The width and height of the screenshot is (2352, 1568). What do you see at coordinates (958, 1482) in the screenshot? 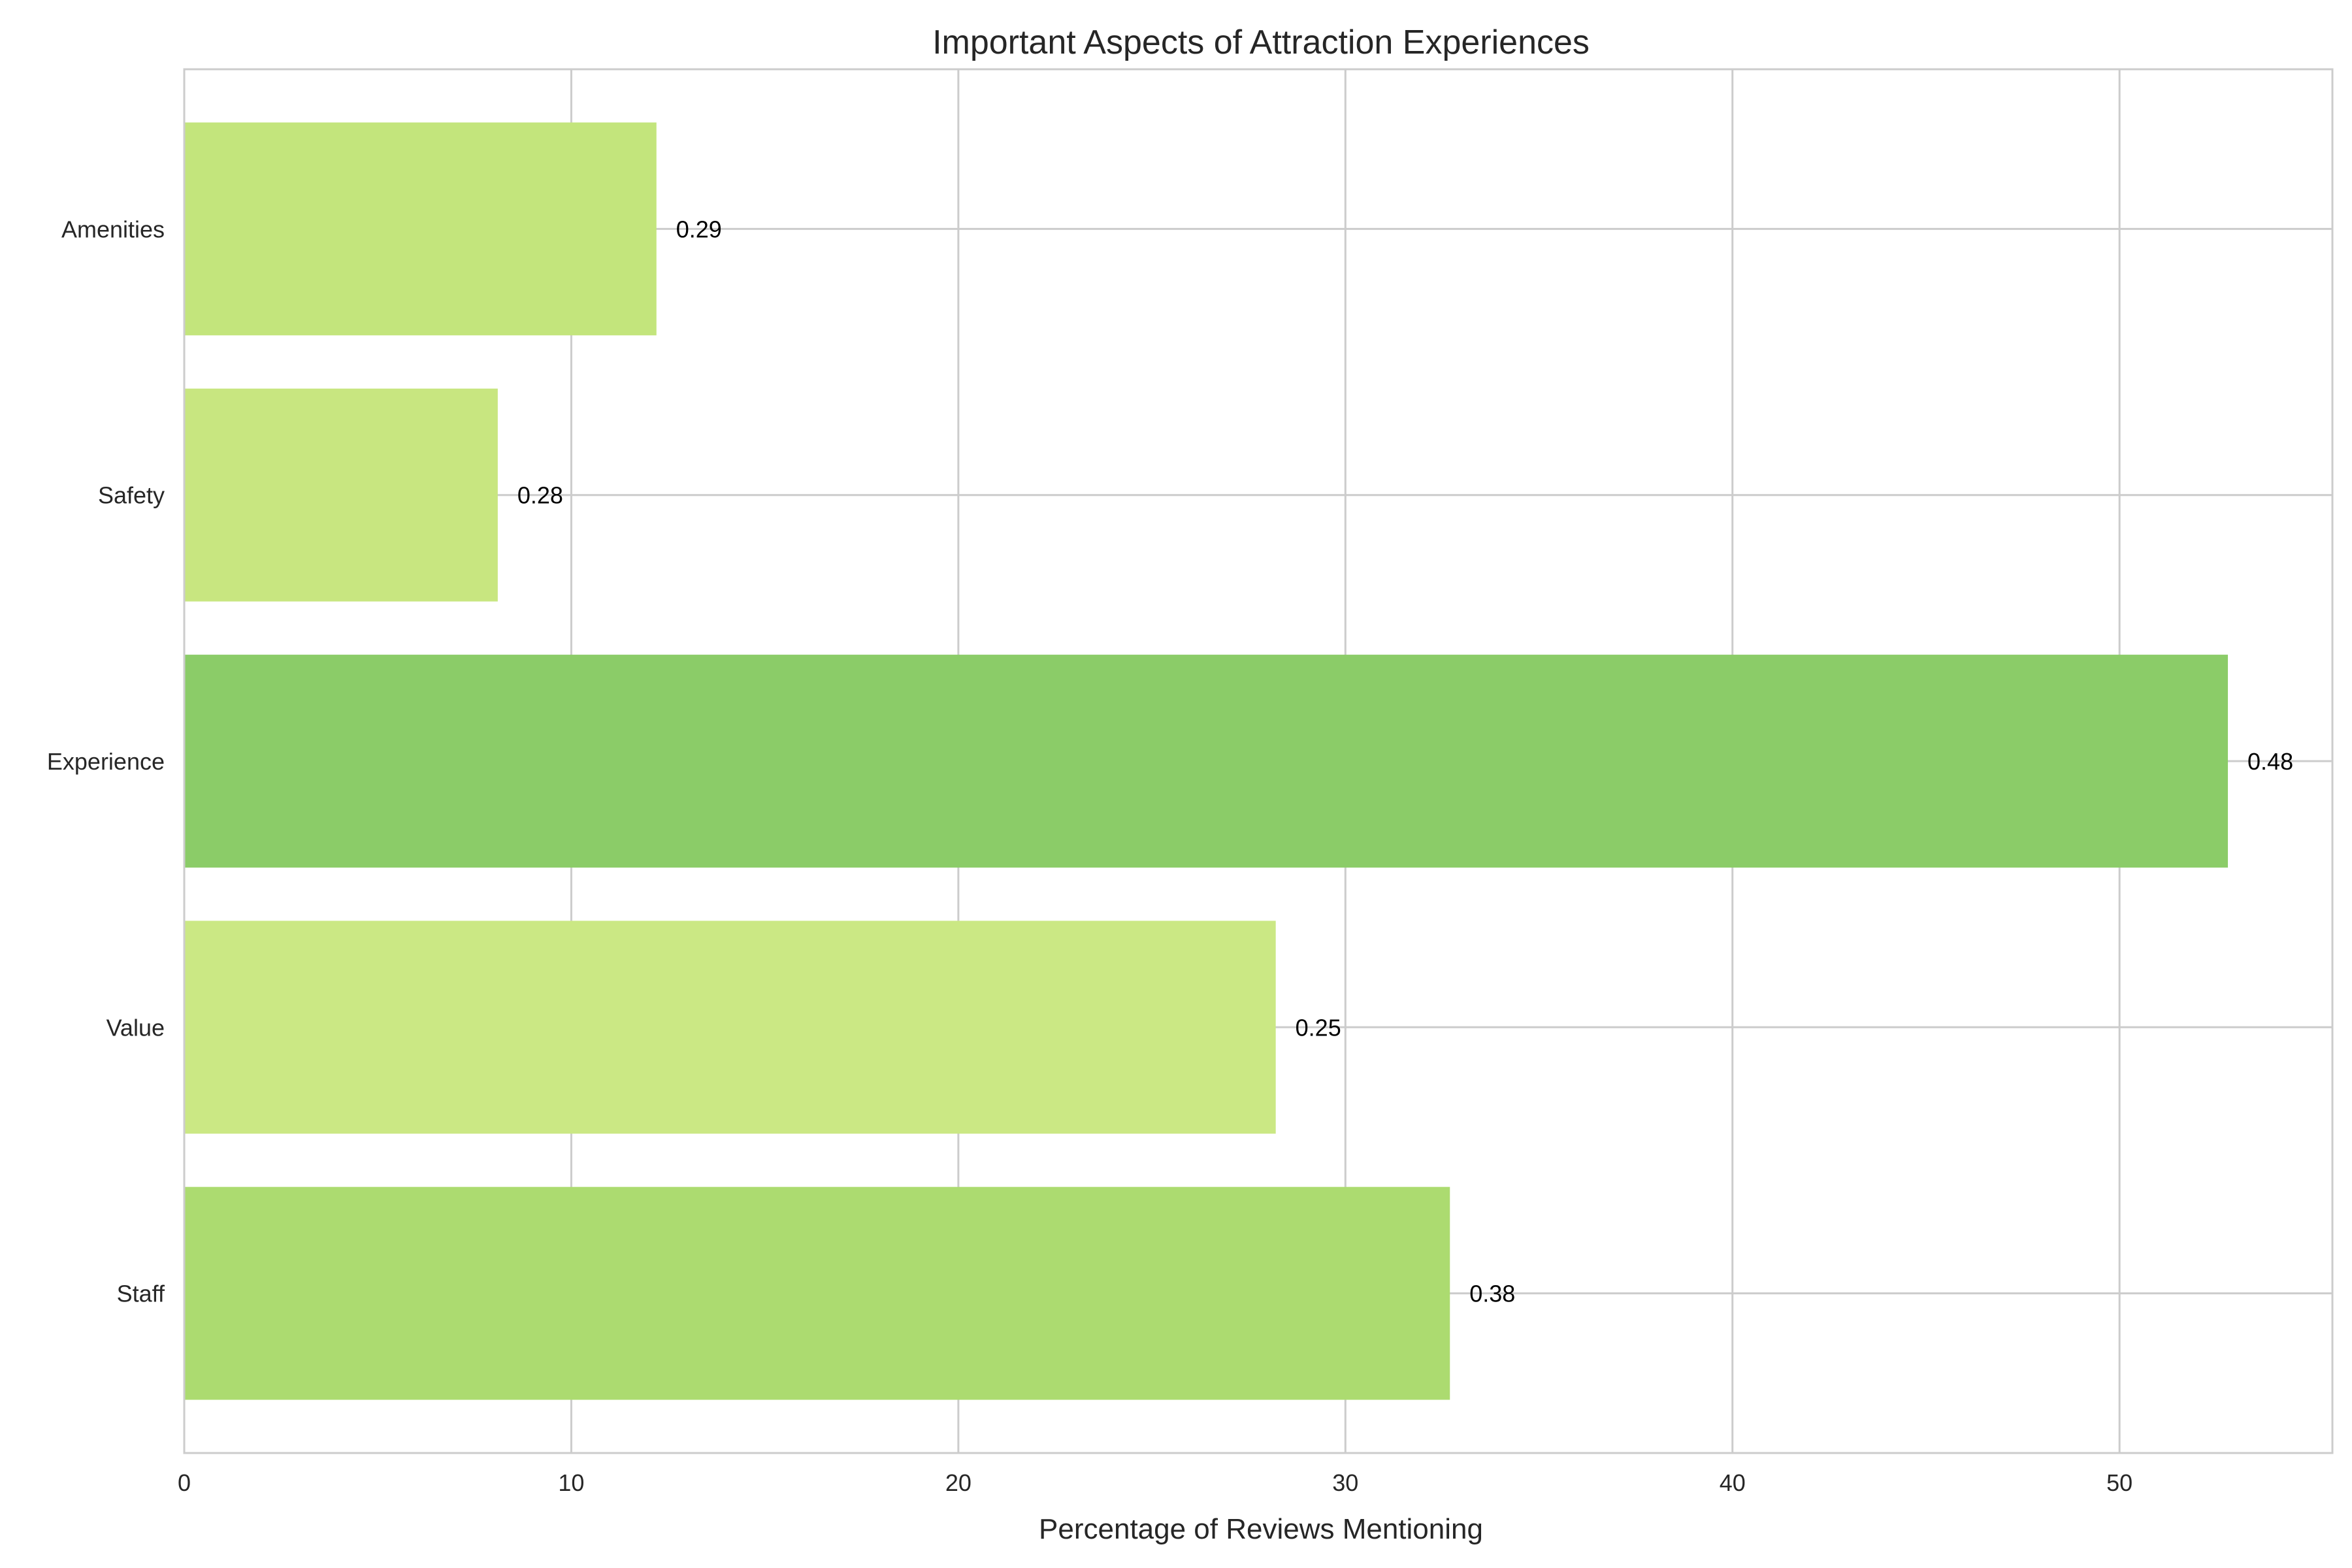
I see `x-tick-label: 20` at bounding box center [958, 1482].